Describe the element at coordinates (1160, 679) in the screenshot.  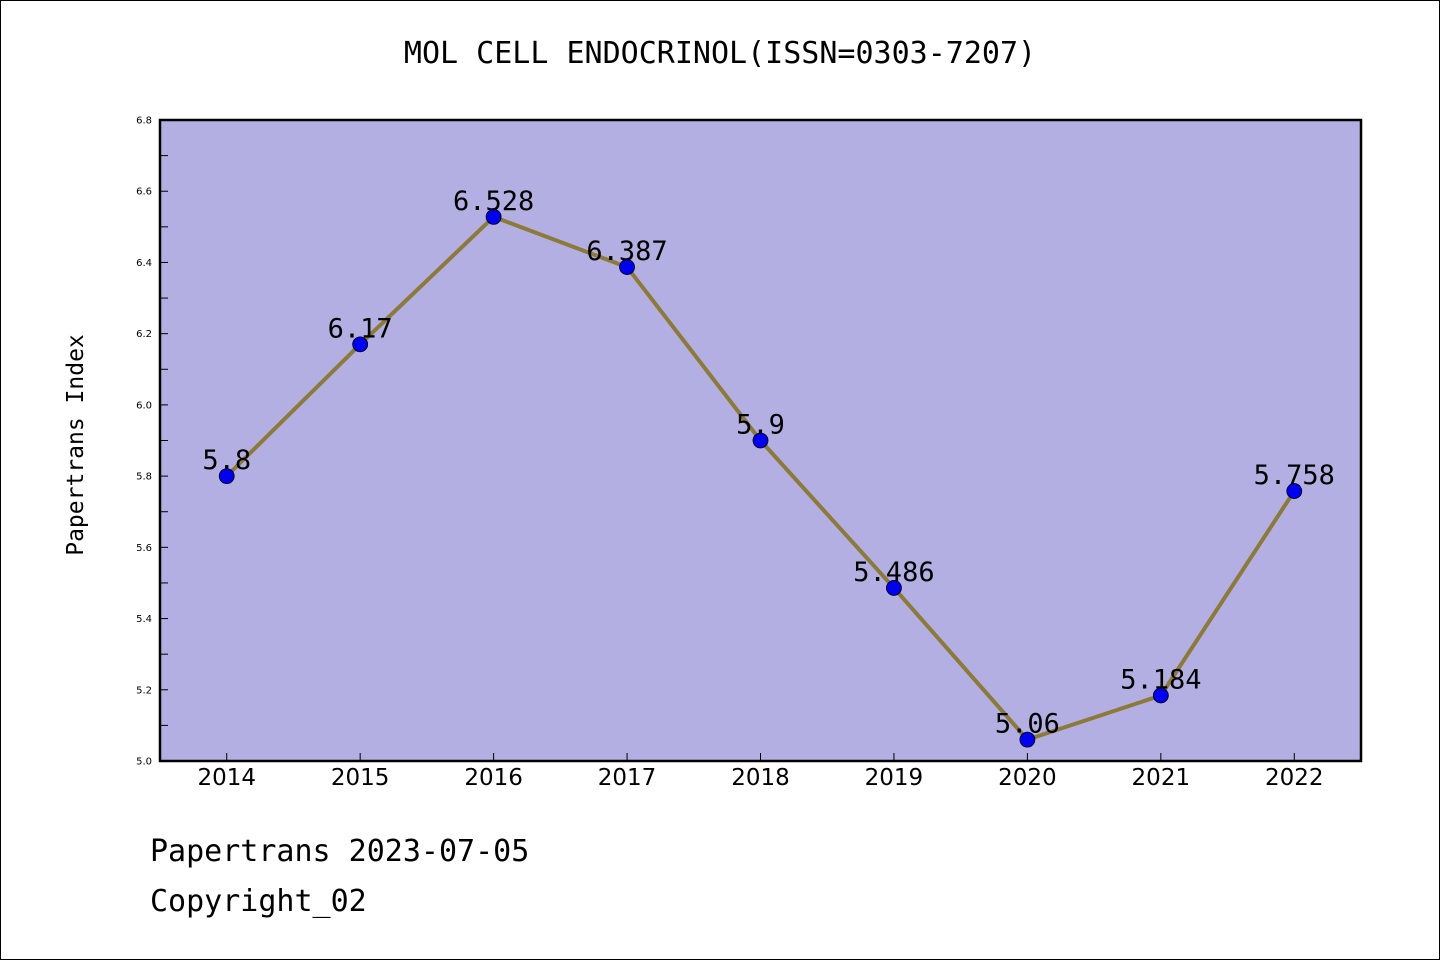
I see `data-label: 5.184` at that location.